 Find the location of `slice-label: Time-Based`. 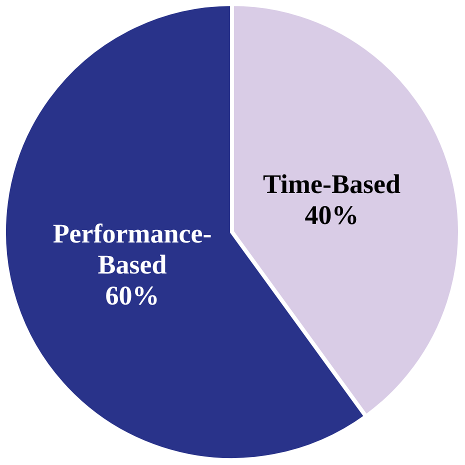

slice-label: Time-Based is located at coordinates (331, 184).